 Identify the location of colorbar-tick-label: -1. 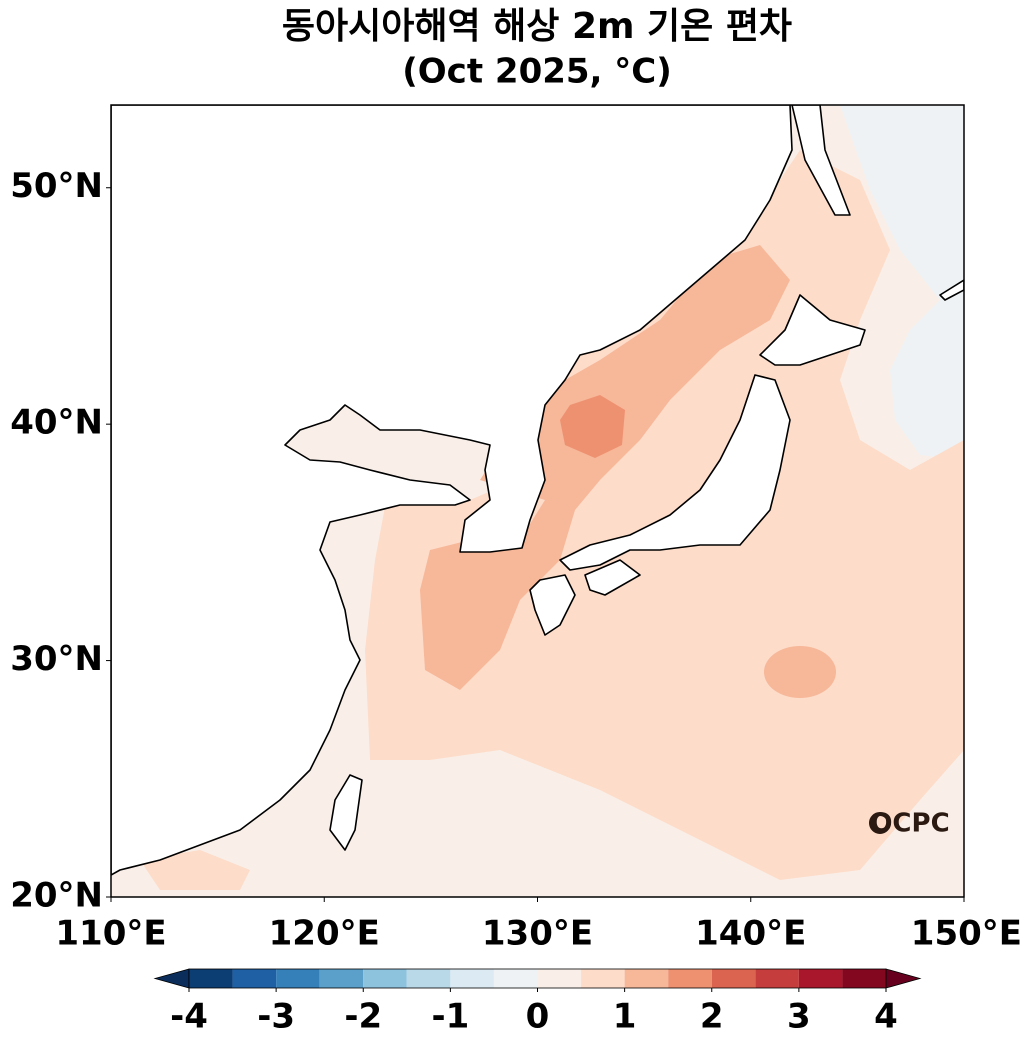
(450, 1017).